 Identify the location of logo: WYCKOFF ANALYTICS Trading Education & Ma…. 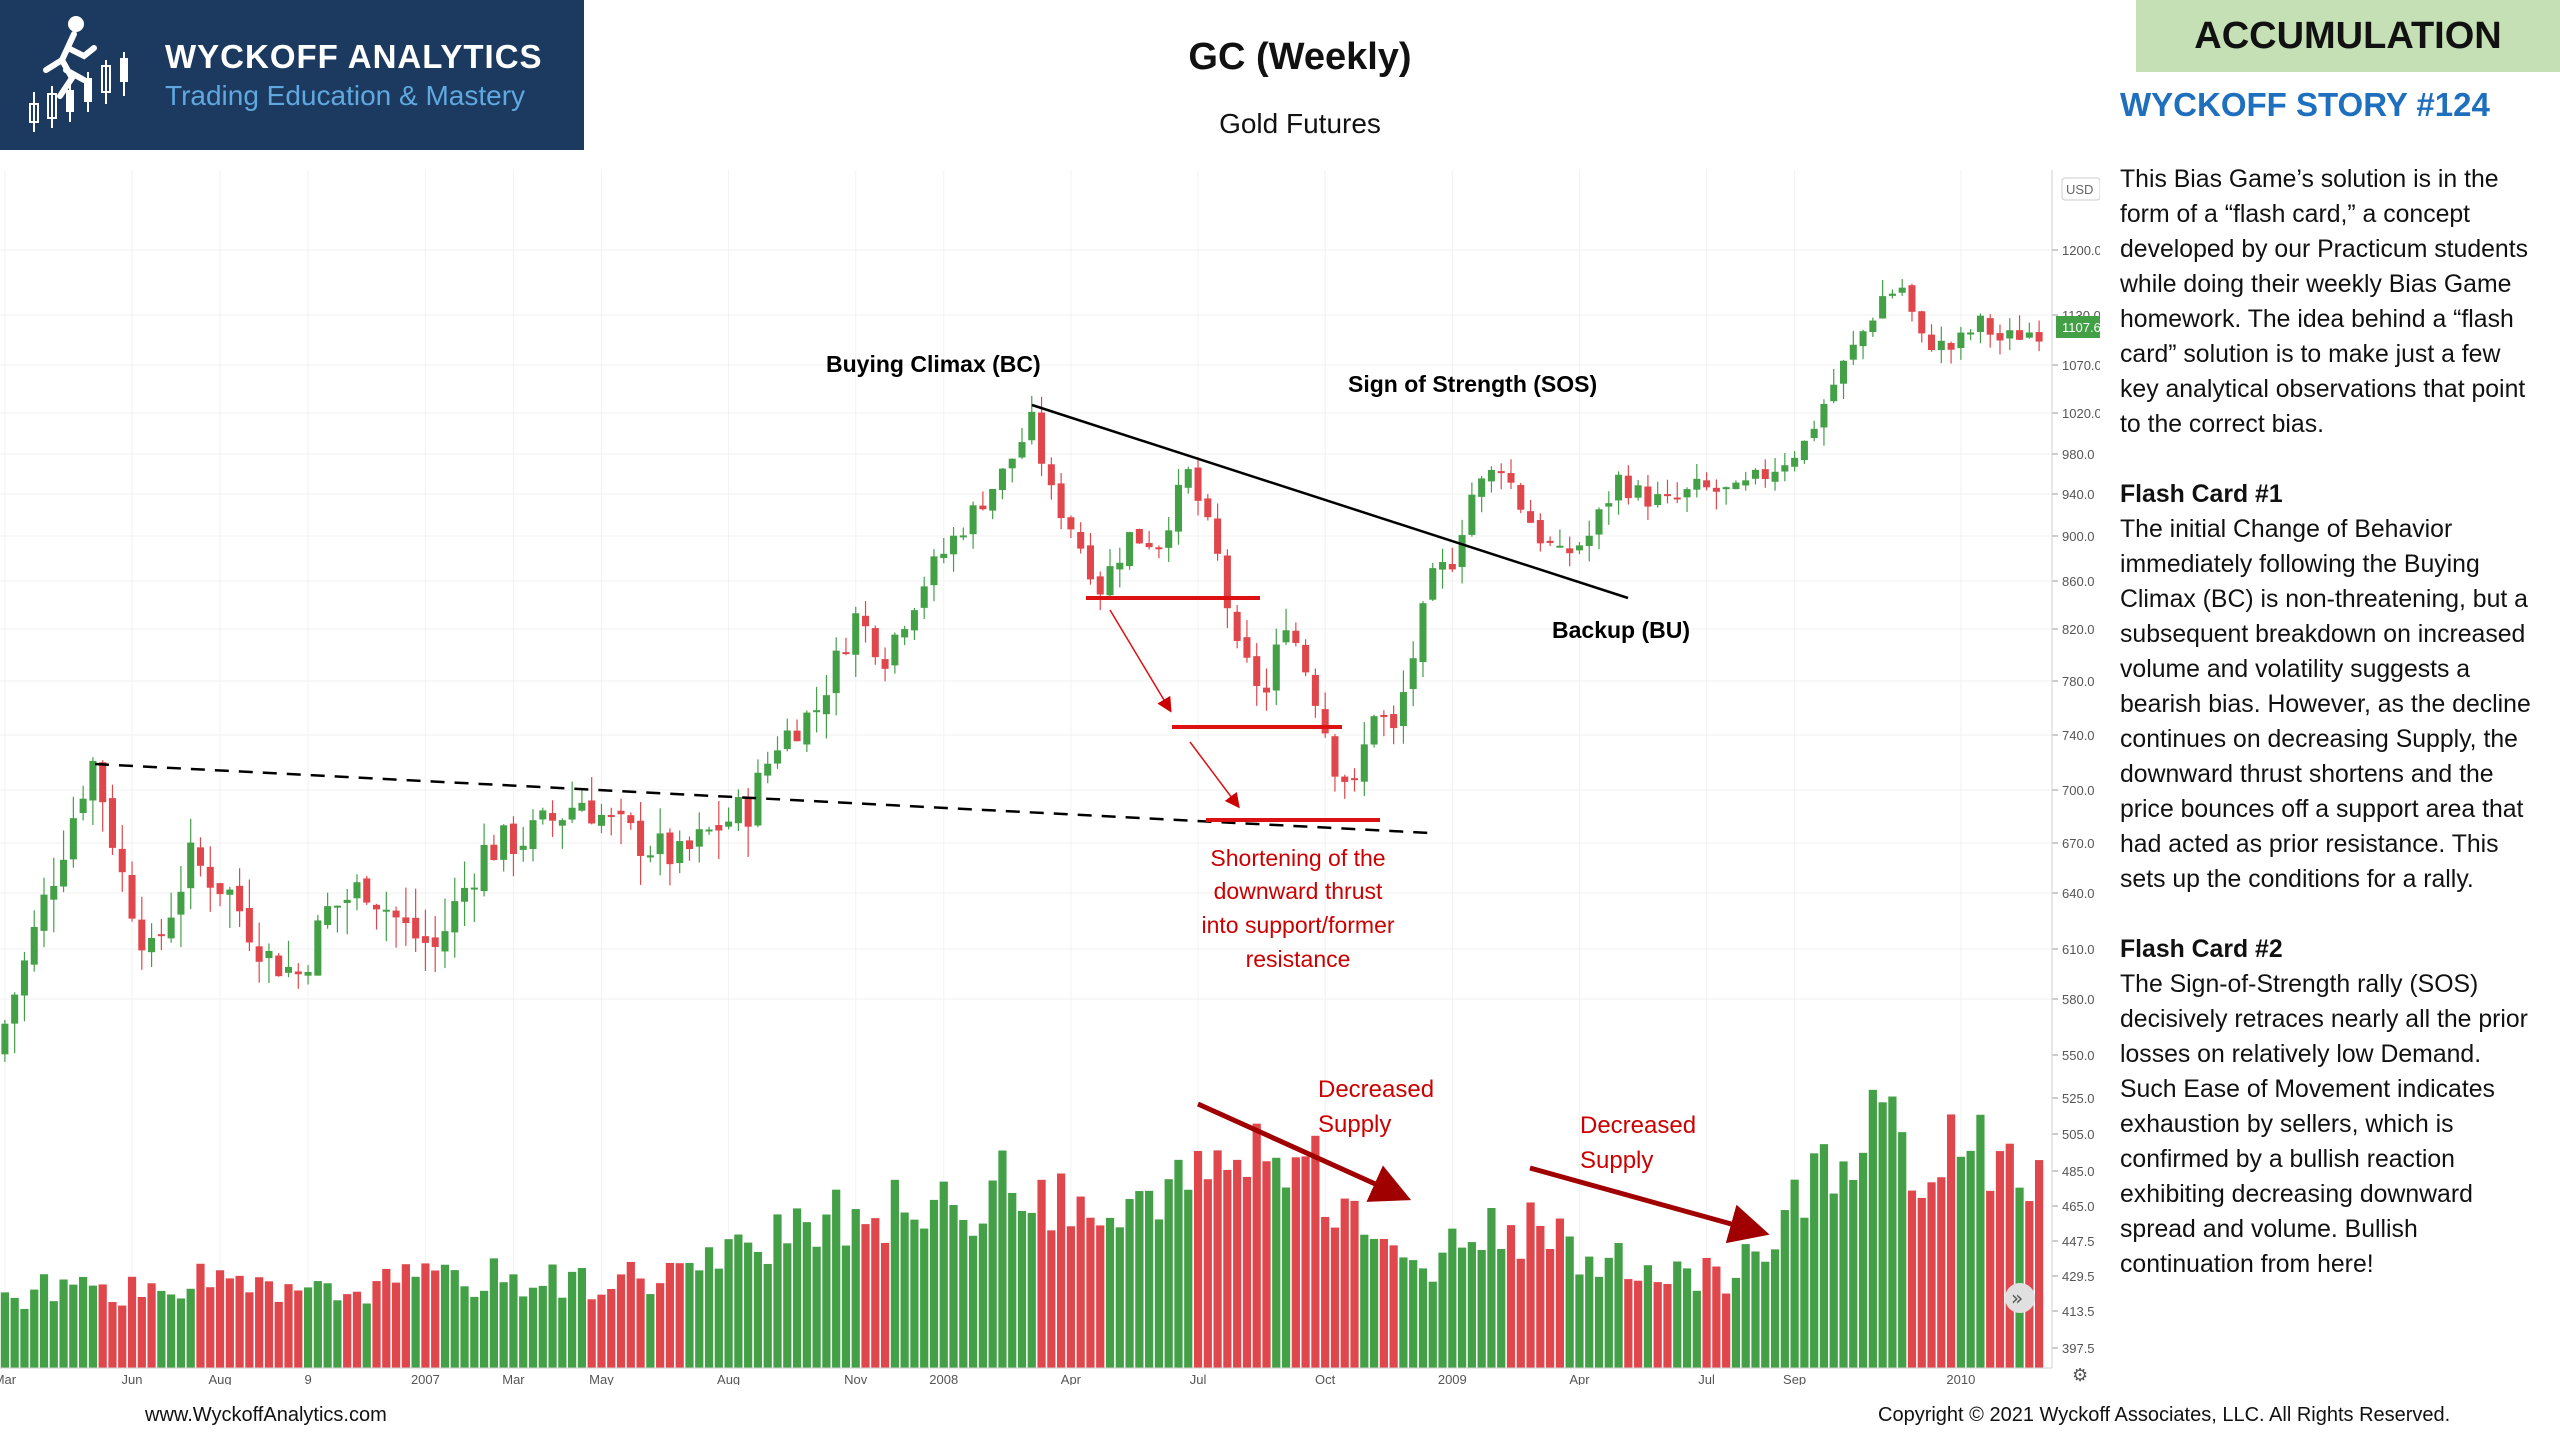
(292, 75).